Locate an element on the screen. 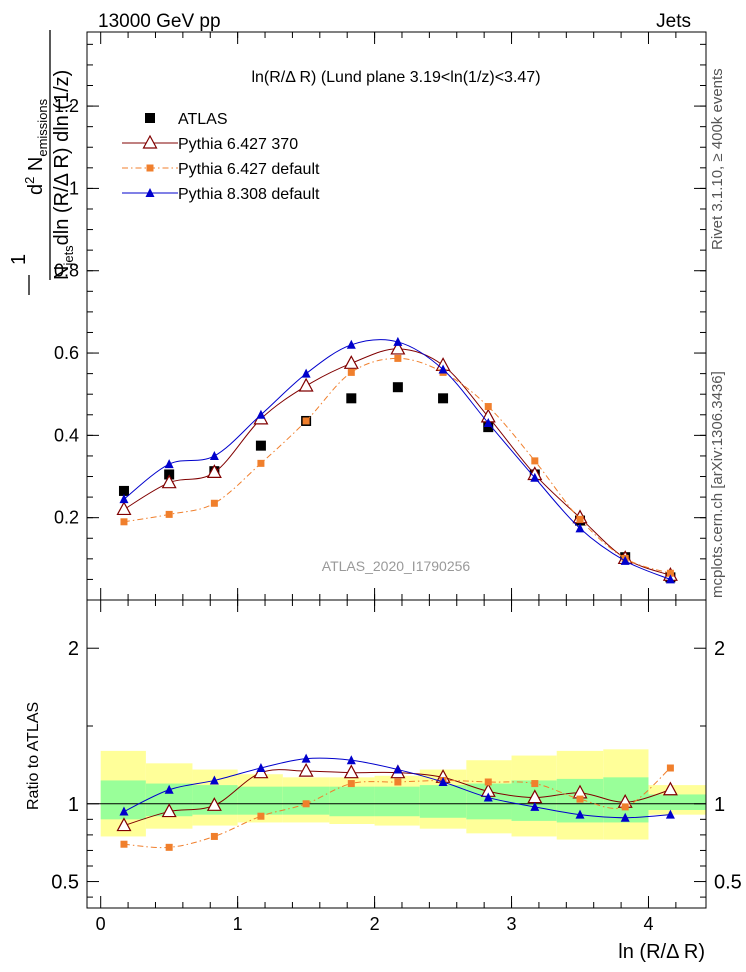 The image size is (746, 972). y-label-numerator: d2 Nemissions is located at coordinates (36, 146).